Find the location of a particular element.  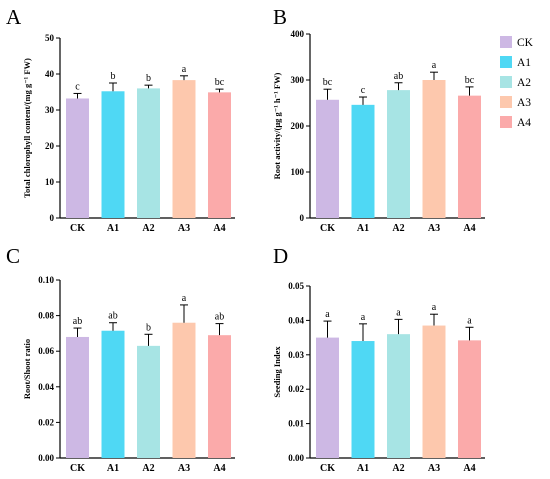

legend-label: A2 is located at coordinates (524, 83).